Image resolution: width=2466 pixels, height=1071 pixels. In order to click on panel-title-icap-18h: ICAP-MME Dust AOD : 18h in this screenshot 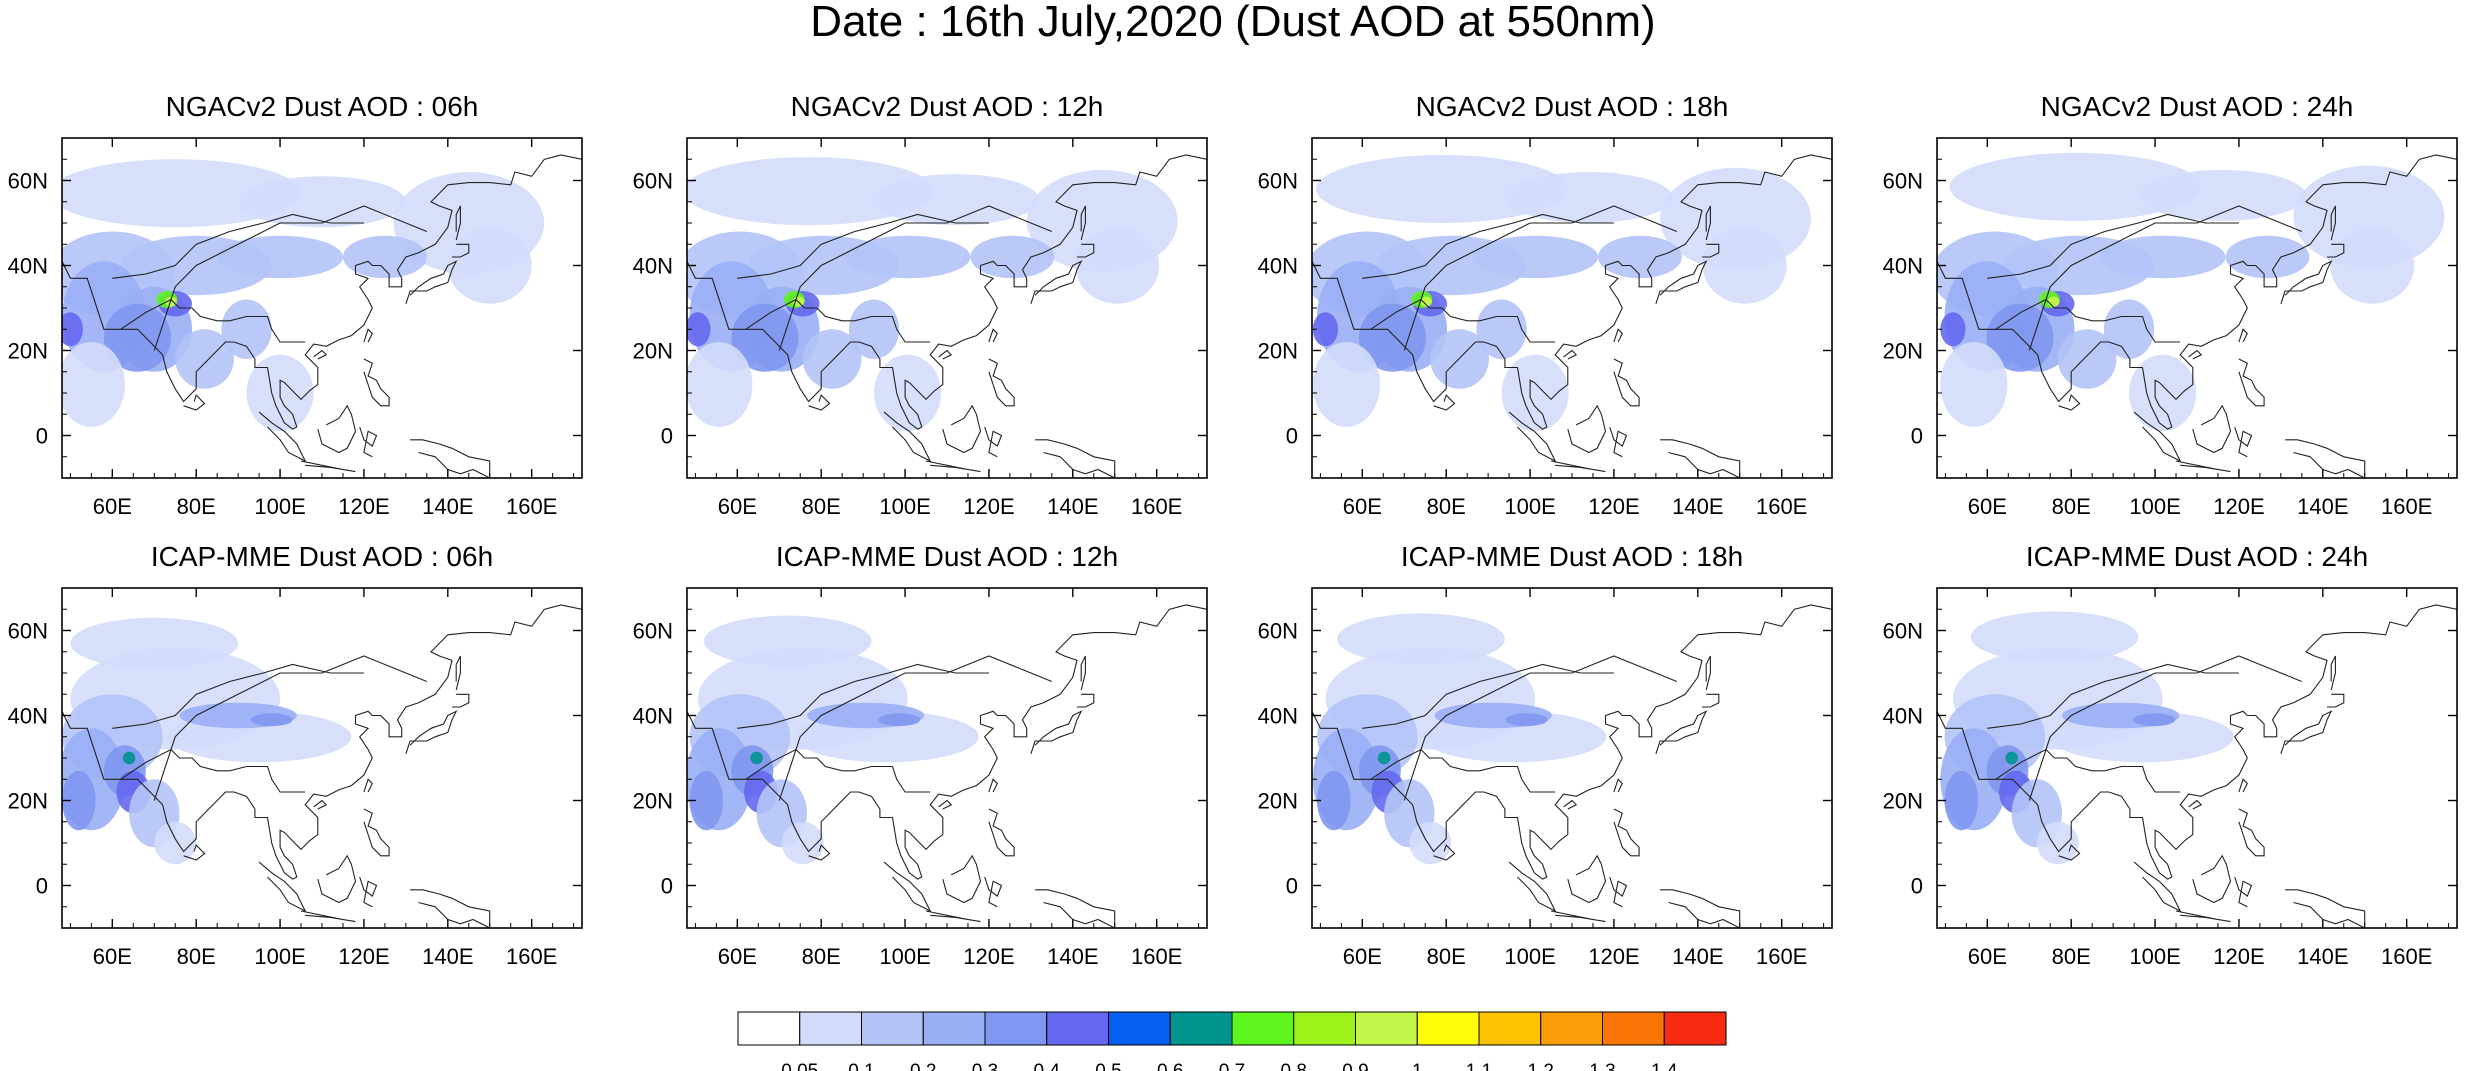, I will do `click(1572, 556)`.